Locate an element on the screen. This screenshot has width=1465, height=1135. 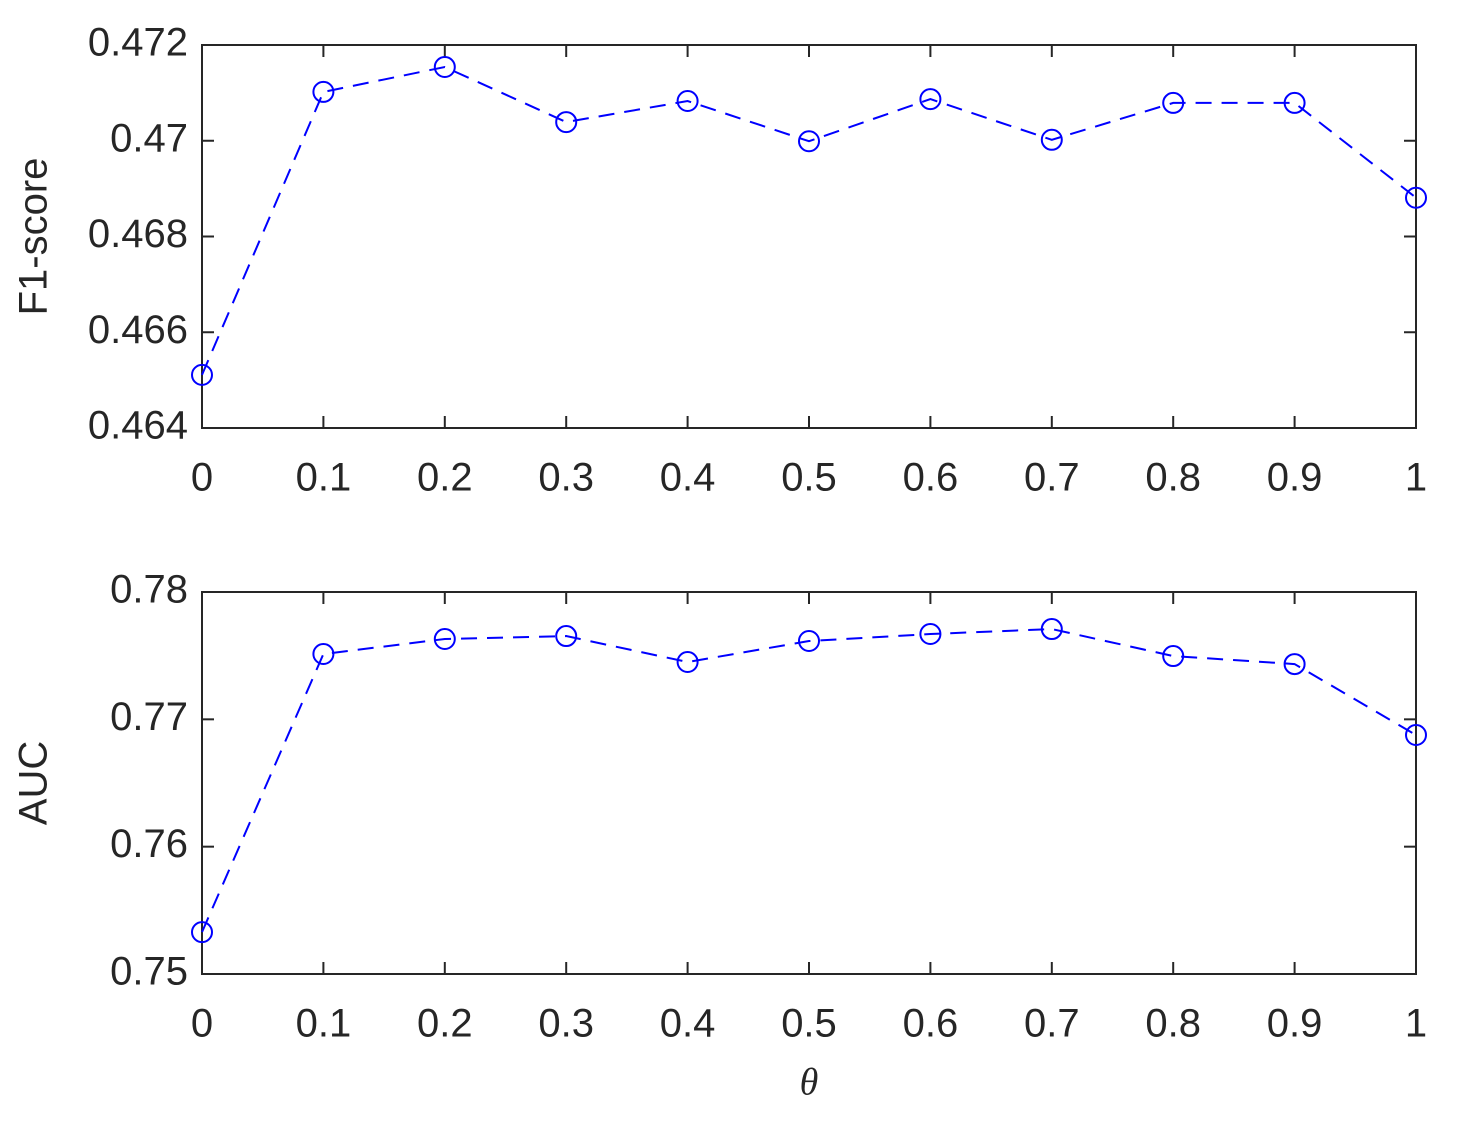
y-tick-label: 0.78 is located at coordinates (149, 590).